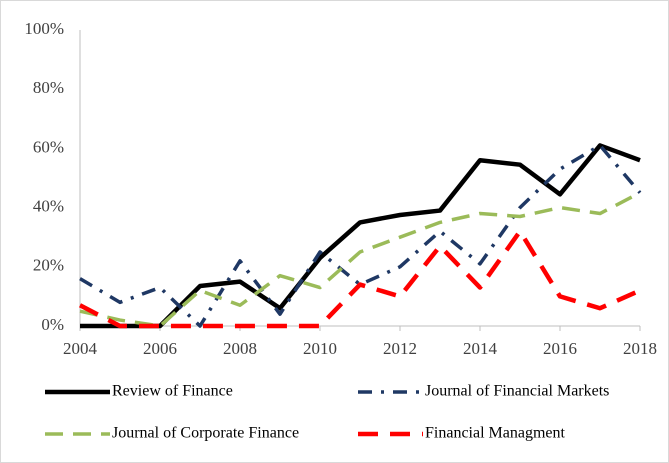 The width and height of the screenshot is (669, 463). Describe the element at coordinates (48, 146) in the screenshot. I see `y-tick-label: 60%` at that location.